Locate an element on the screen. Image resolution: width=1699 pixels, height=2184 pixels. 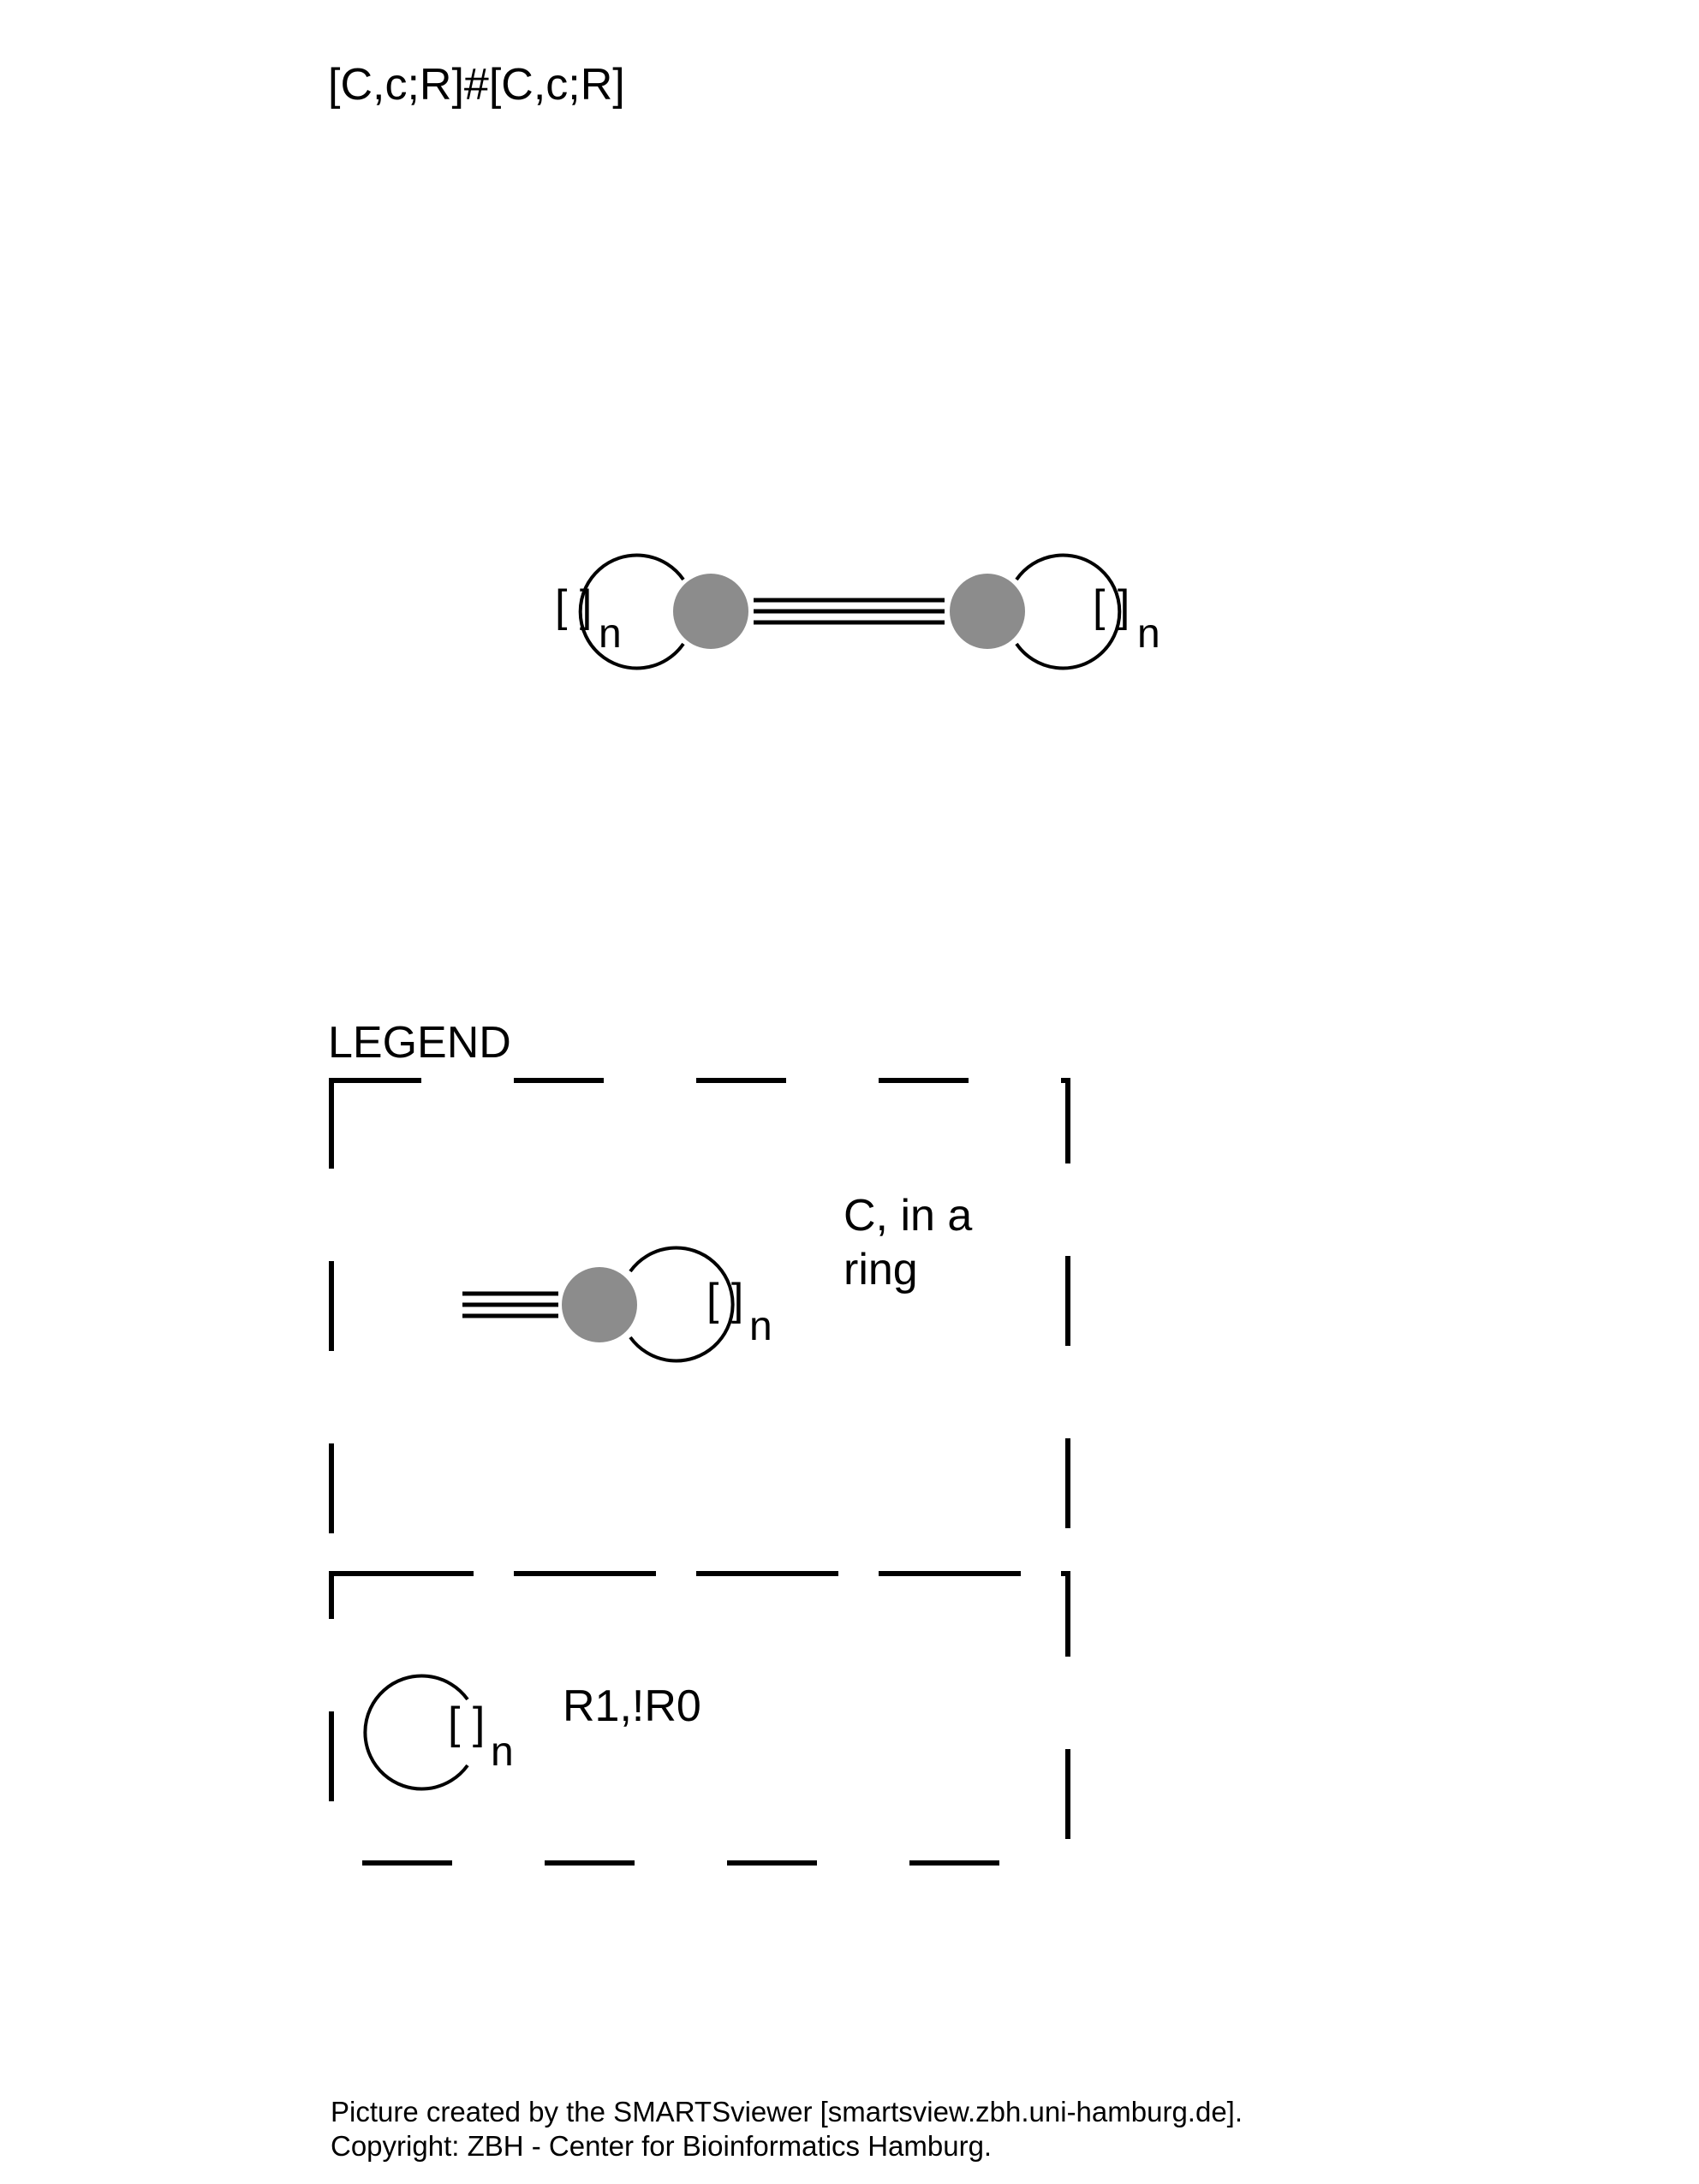
legend-entry-2-symbol: [ ] n is located at coordinates (439, 1733).